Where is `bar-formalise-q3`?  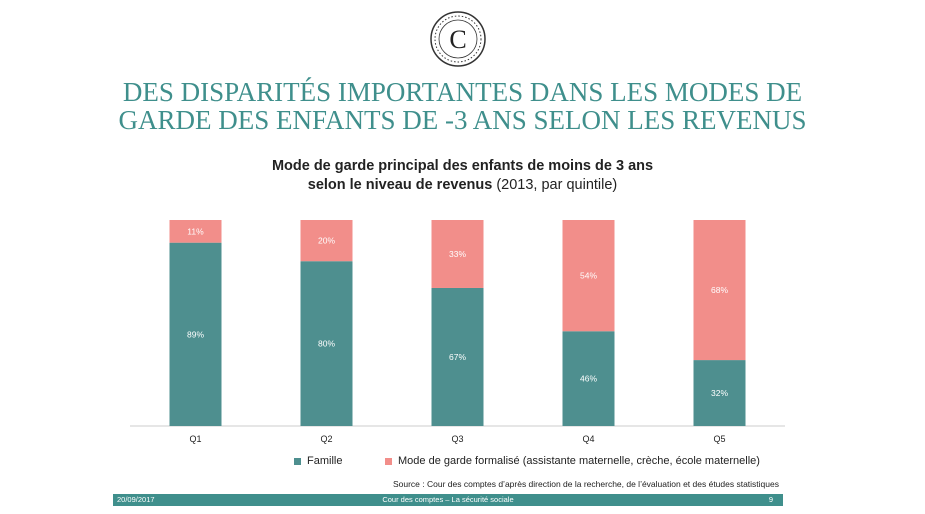
bar-formalise-q3 is located at coordinates (457, 254).